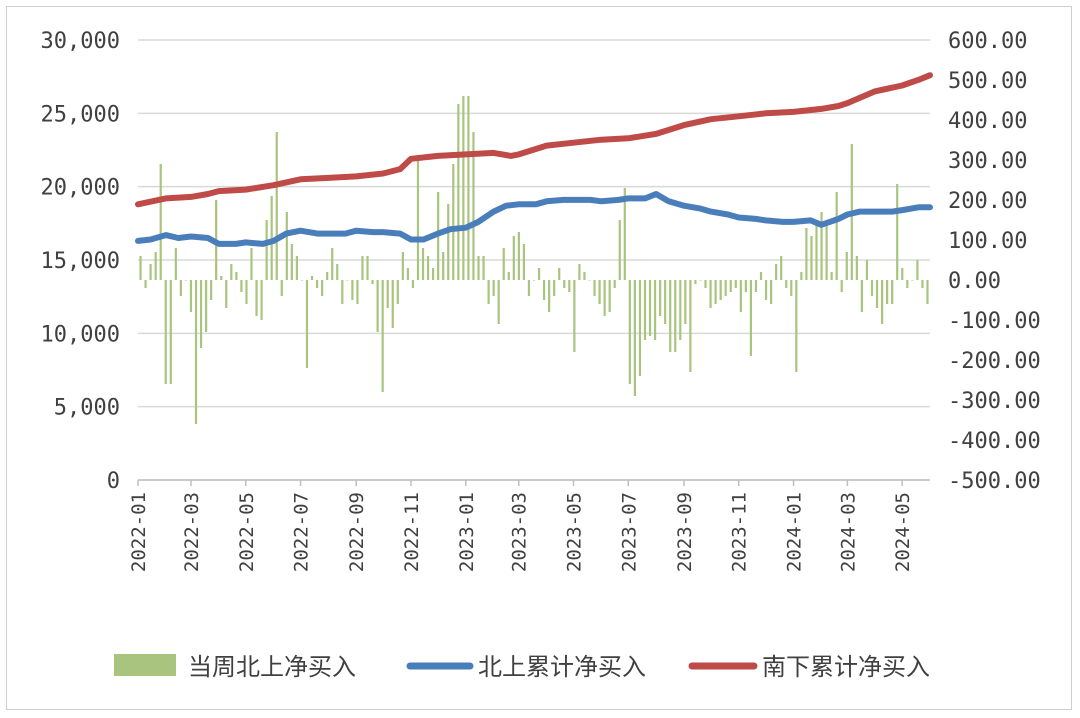  Describe the element at coordinates (534, 140) in the screenshot. I see `south-cumulative-line` at that location.